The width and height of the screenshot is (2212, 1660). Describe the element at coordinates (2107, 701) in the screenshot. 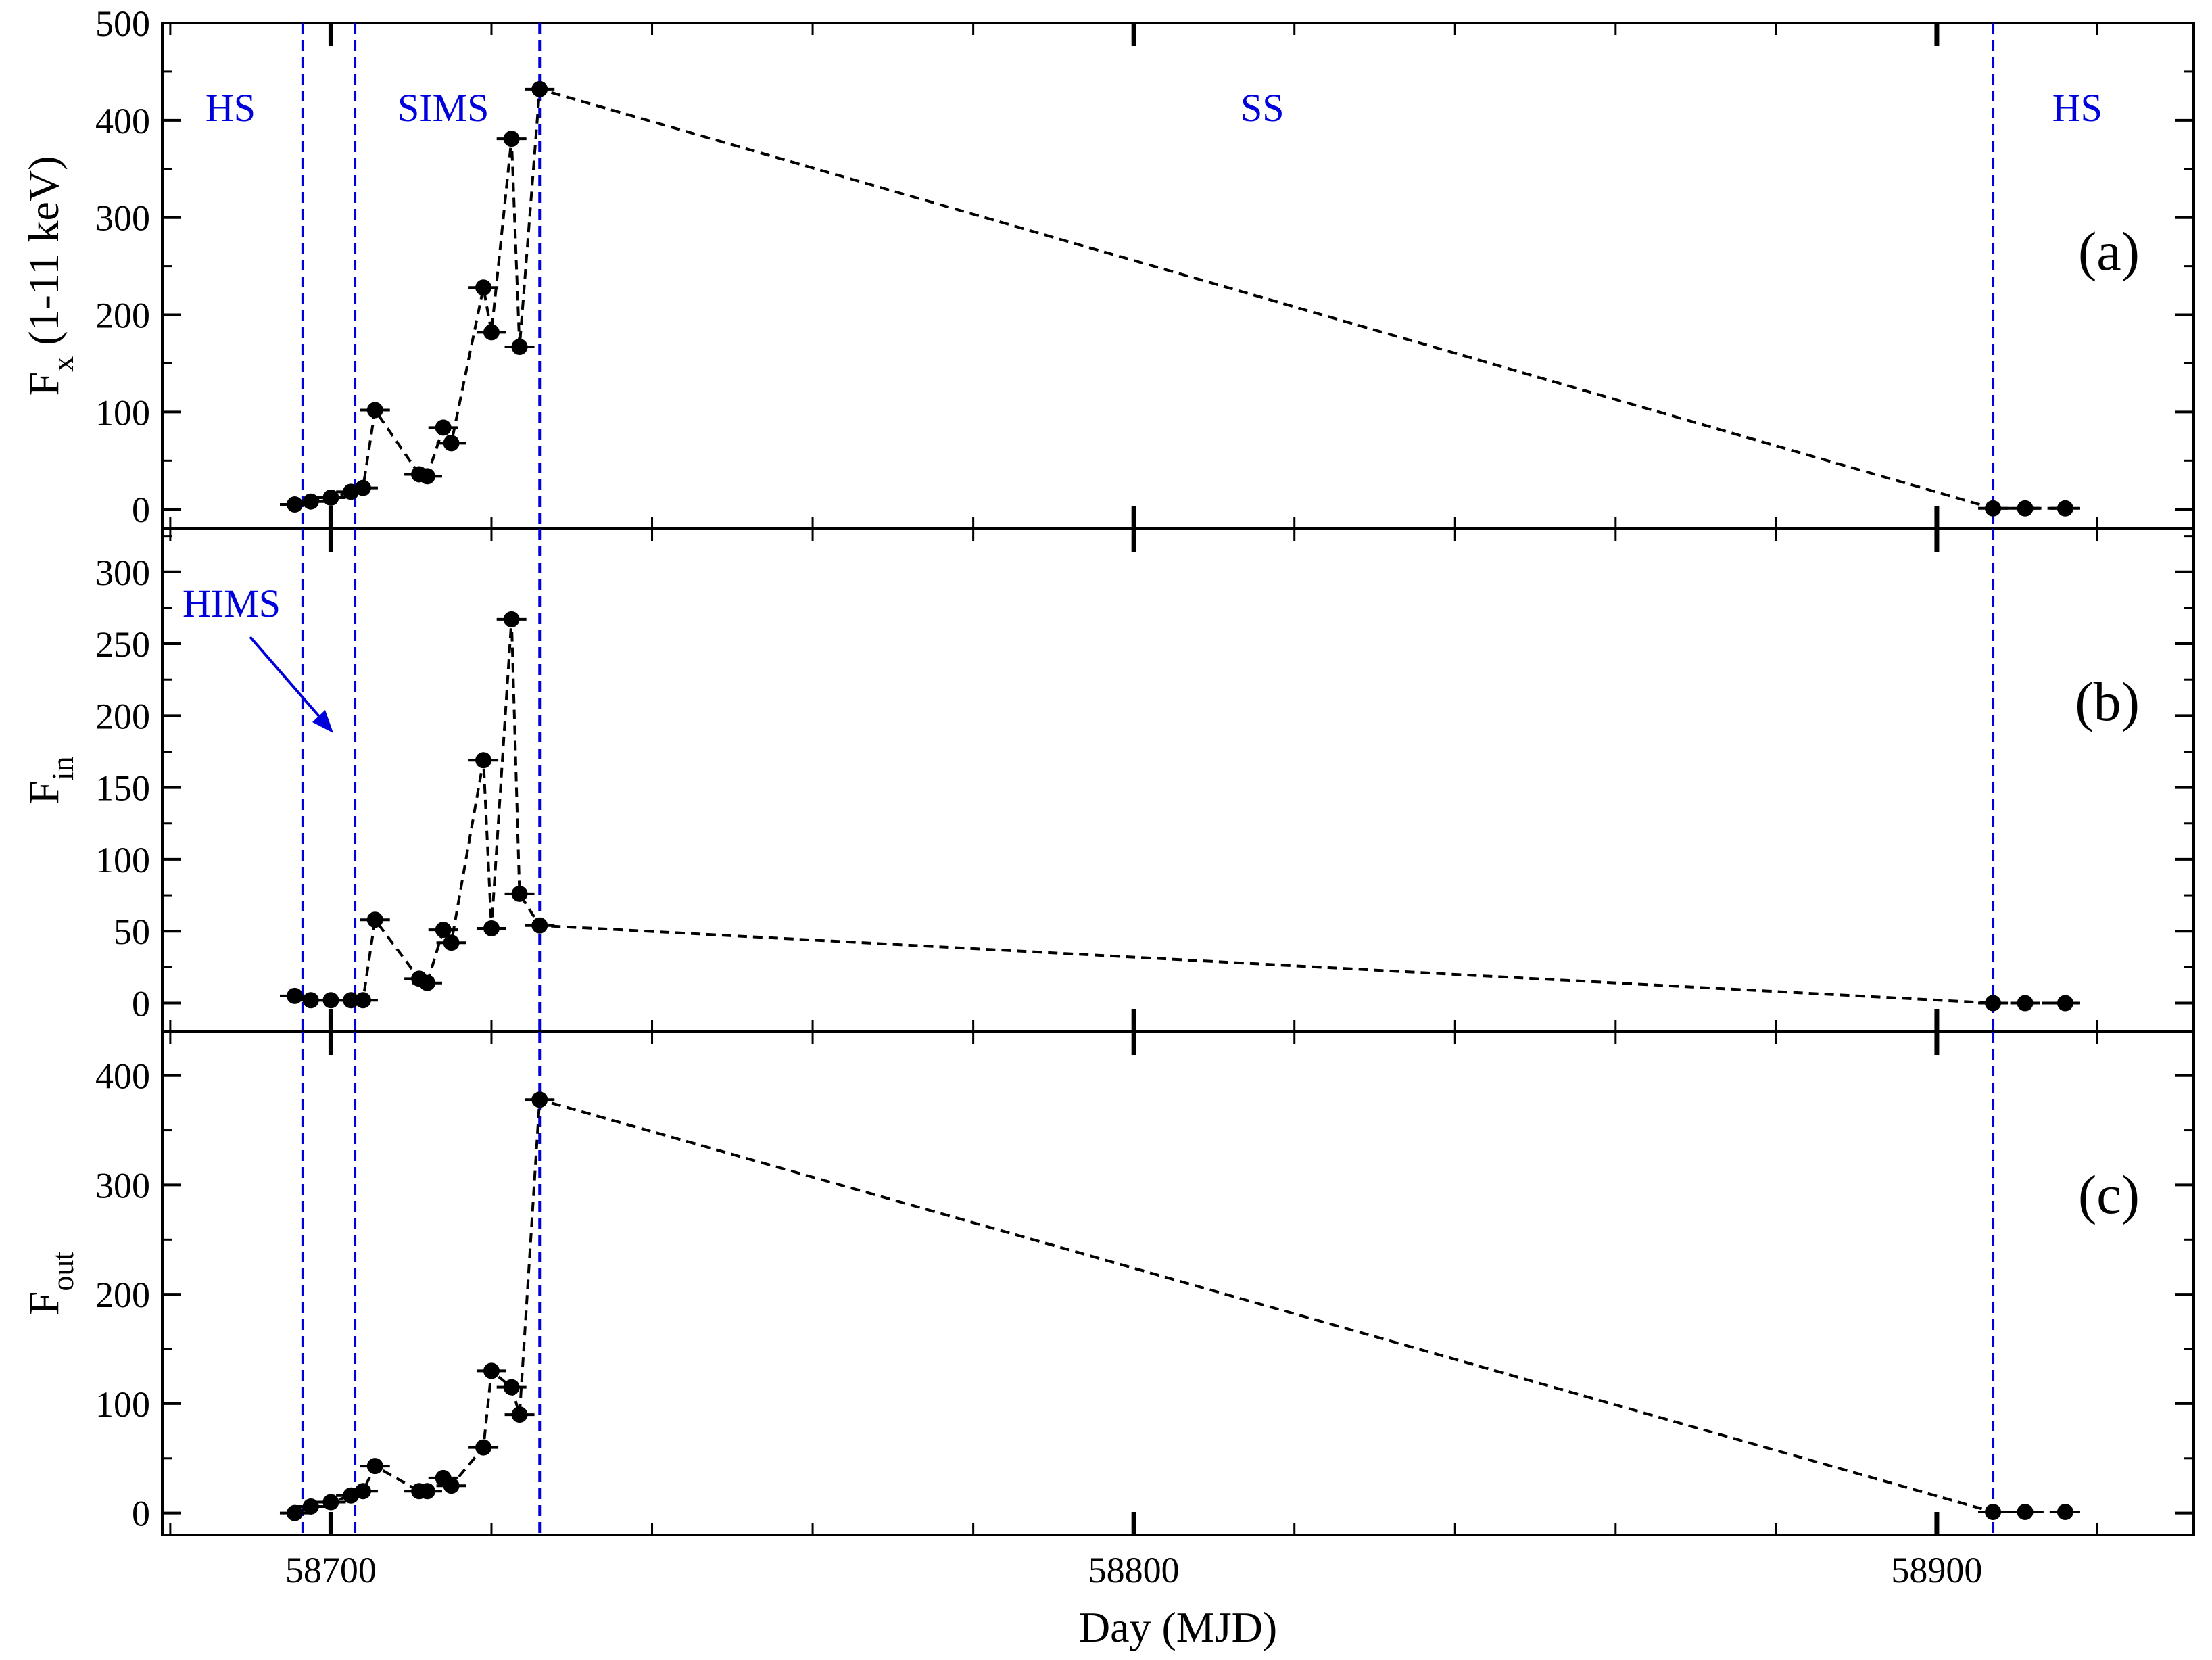

I see `panel-tag: (b)` at that location.